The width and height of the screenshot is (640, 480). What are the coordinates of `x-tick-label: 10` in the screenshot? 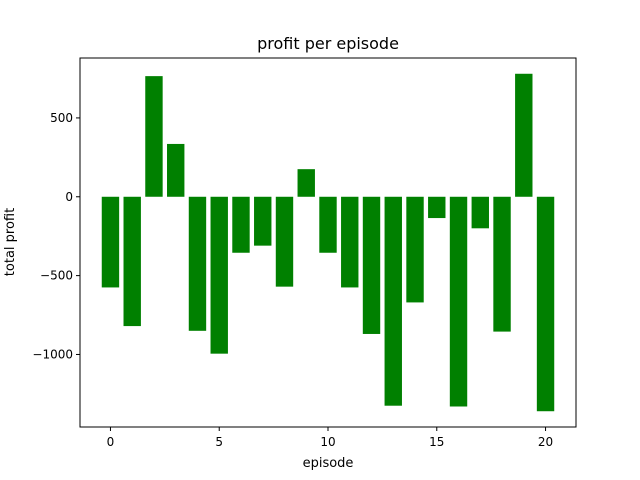 It's located at (327, 442).